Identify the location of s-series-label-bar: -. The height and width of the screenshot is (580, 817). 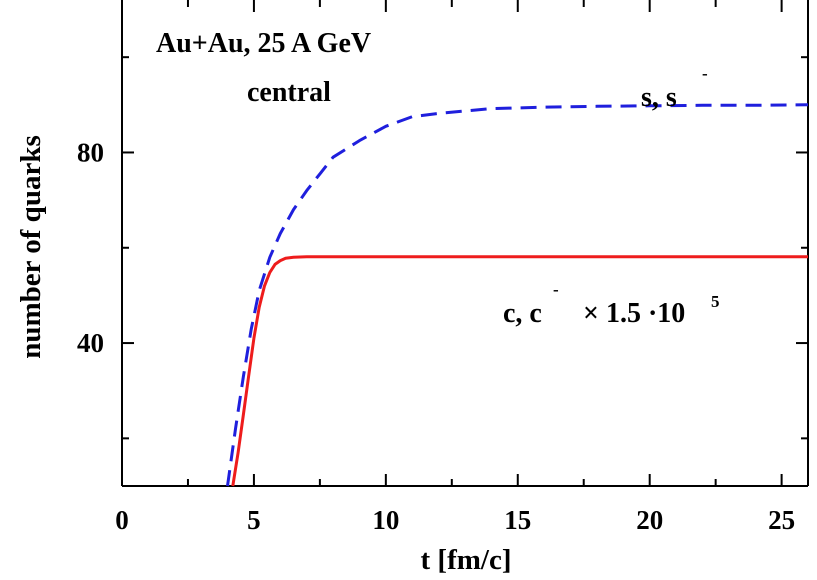
(705, 73).